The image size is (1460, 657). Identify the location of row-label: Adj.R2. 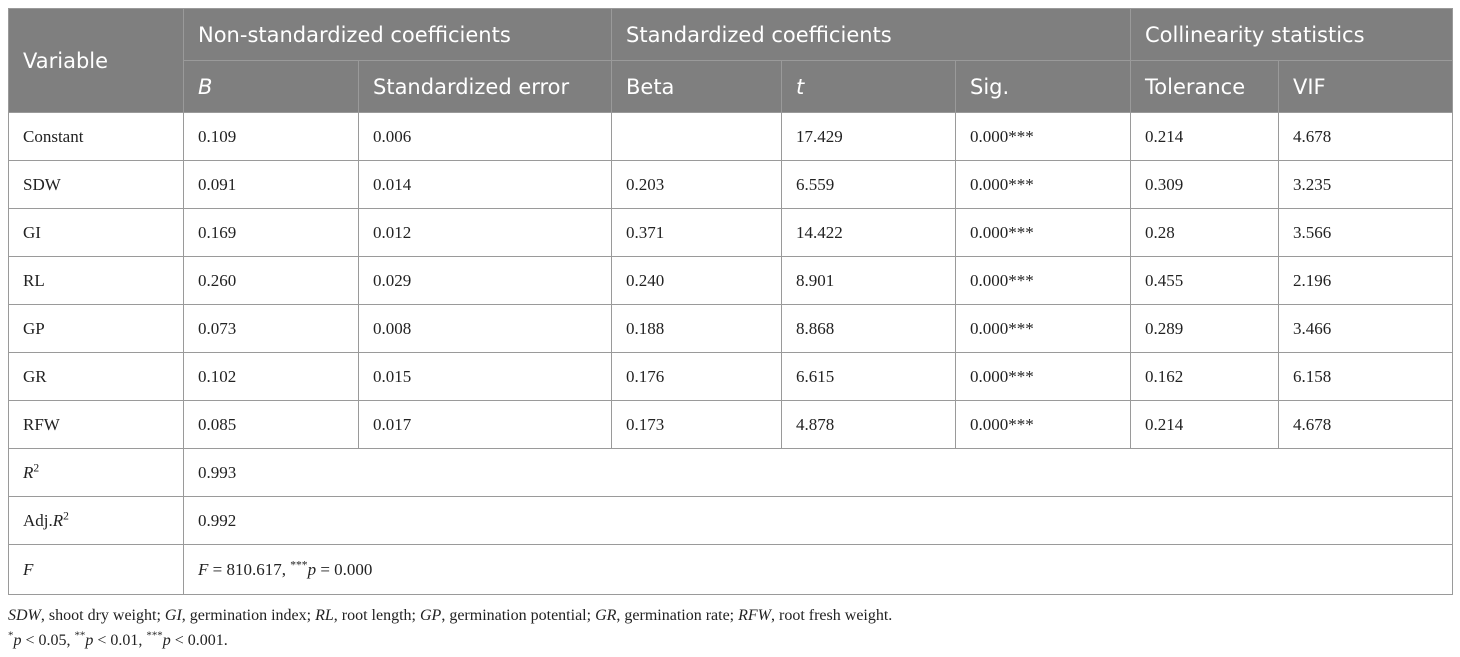
(96, 520).